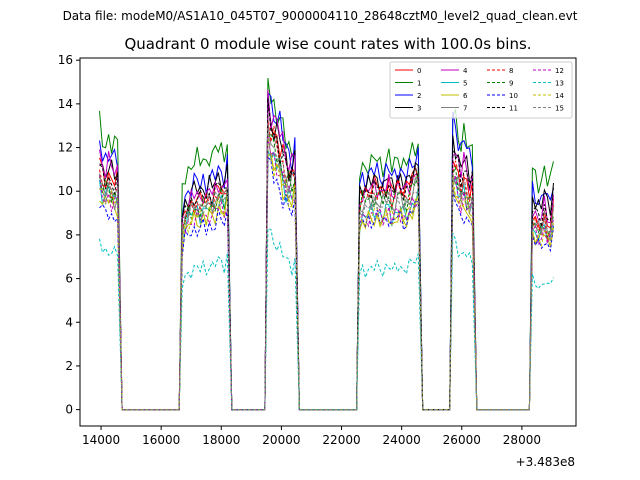 The height and width of the screenshot is (480, 640). I want to click on legend-label: 5, so click(465, 84).